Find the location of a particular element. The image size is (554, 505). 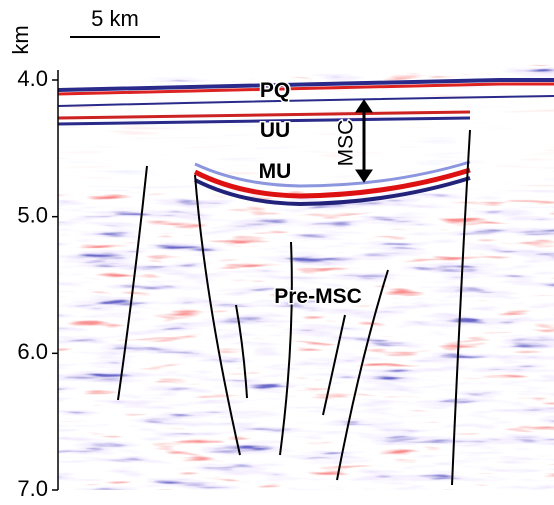

scale-bar-label: 5 km is located at coordinates (115, 18).